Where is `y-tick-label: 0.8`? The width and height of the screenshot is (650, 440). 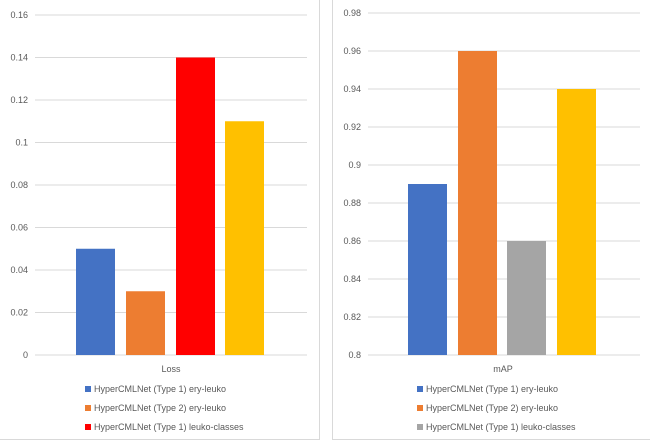 y-tick-label: 0.8 is located at coordinates (354, 355).